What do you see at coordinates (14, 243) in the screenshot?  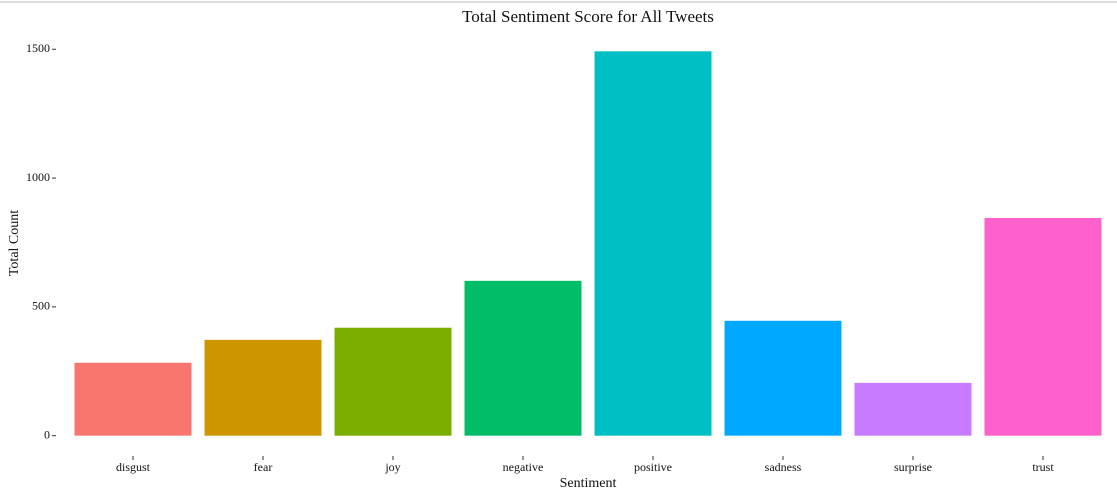 I see `y-axis-title: Total Count` at bounding box center [14, 243].